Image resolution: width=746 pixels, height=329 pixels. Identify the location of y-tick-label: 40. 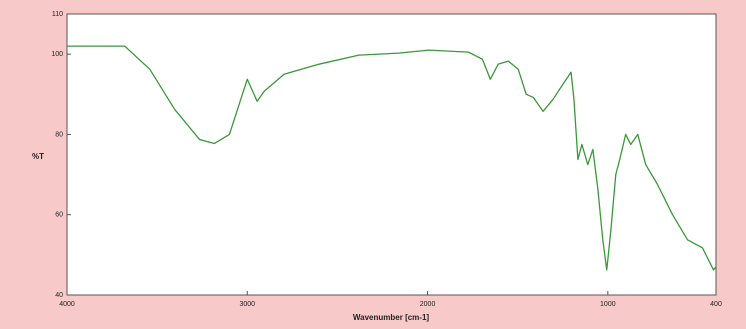
(59, 295).